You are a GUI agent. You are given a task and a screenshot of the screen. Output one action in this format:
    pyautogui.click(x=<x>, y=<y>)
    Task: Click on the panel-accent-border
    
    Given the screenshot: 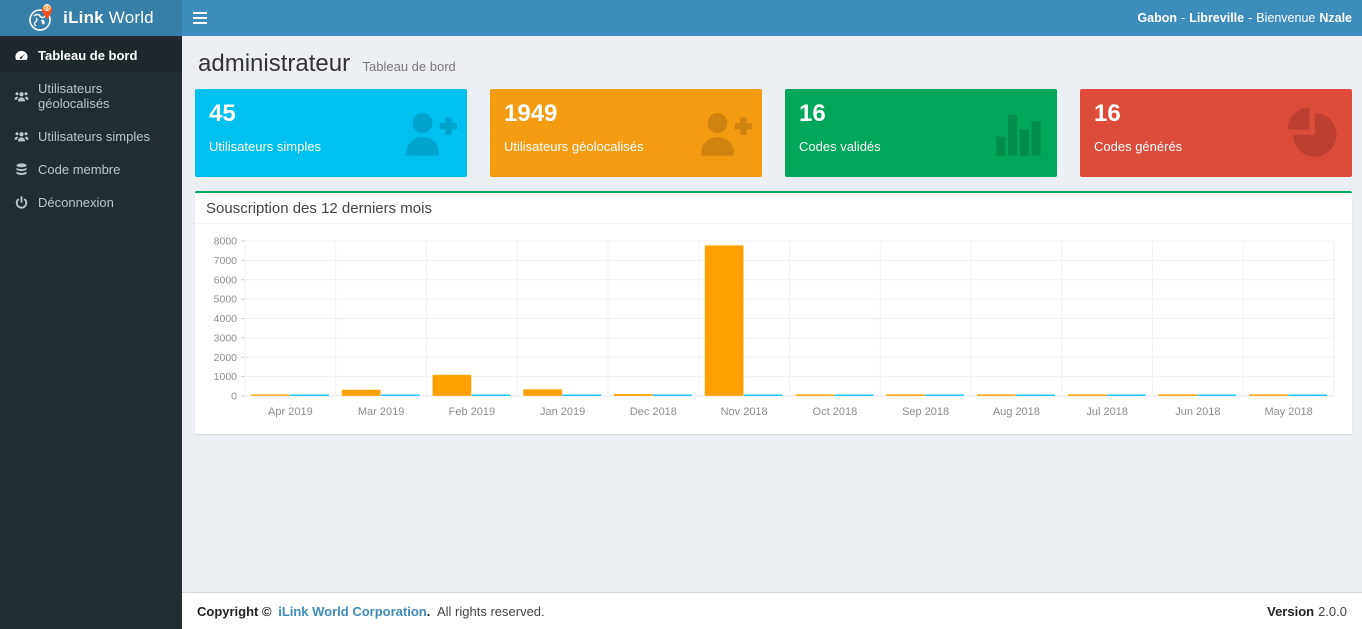 What is the action you would take?
    pyautogui.click(x=773, y=192)
    